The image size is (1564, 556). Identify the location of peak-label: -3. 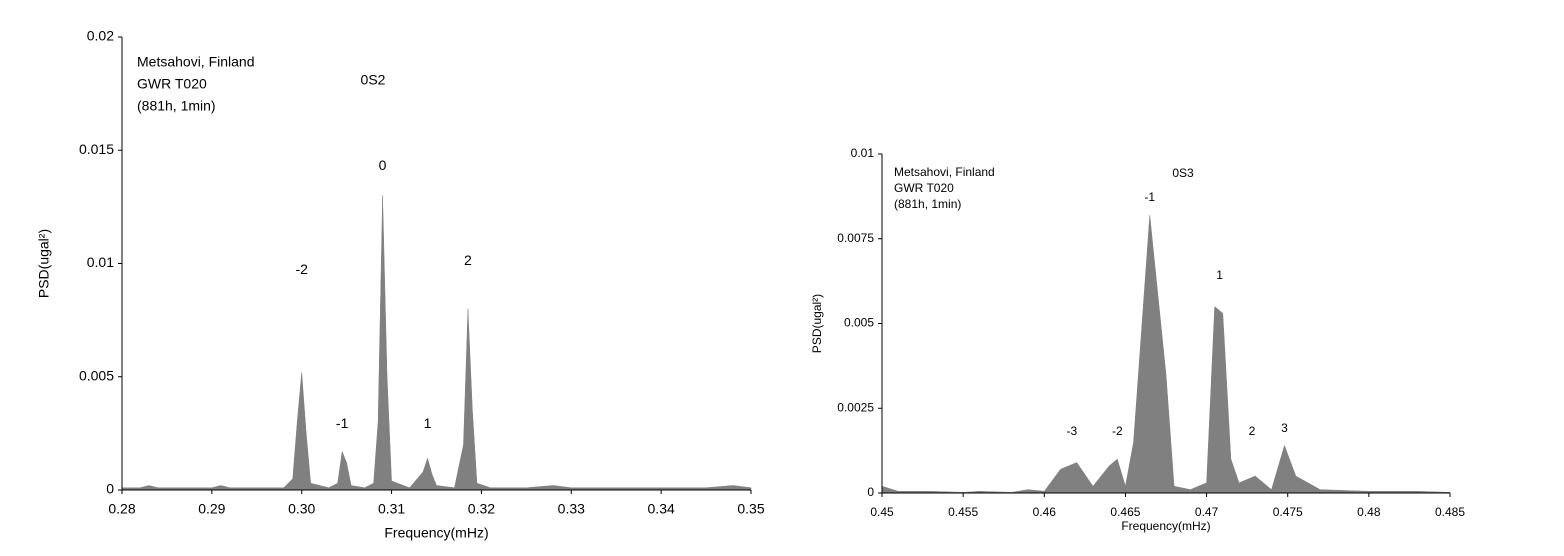
(1072, 431).